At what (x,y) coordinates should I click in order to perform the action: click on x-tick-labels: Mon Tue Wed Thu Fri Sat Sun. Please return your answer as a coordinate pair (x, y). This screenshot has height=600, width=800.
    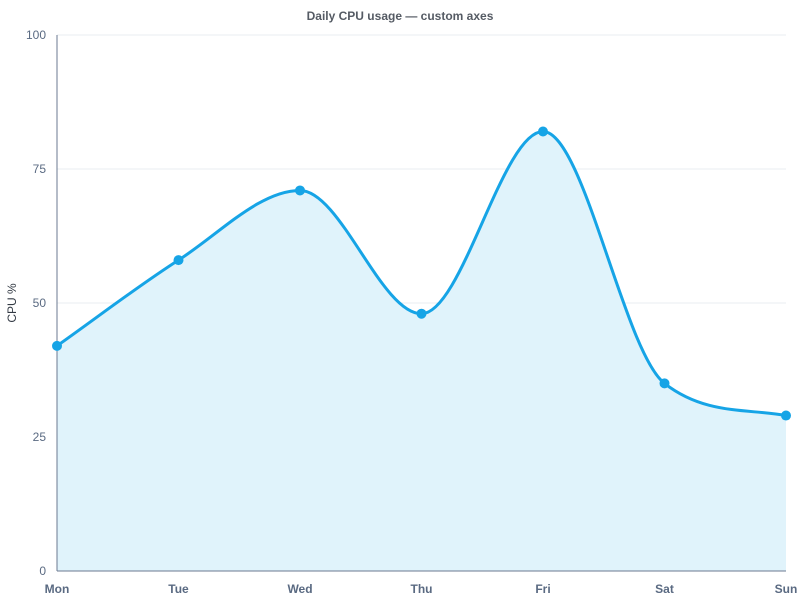
    Looking at the image, I should click on (421, 589).